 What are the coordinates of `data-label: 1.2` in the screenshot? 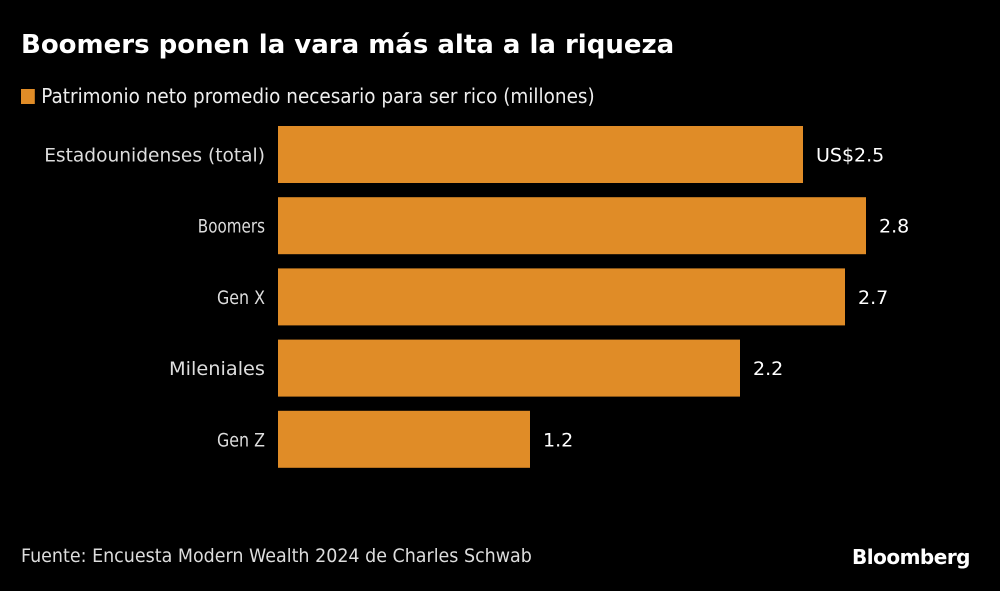 It's located at (558, 440).